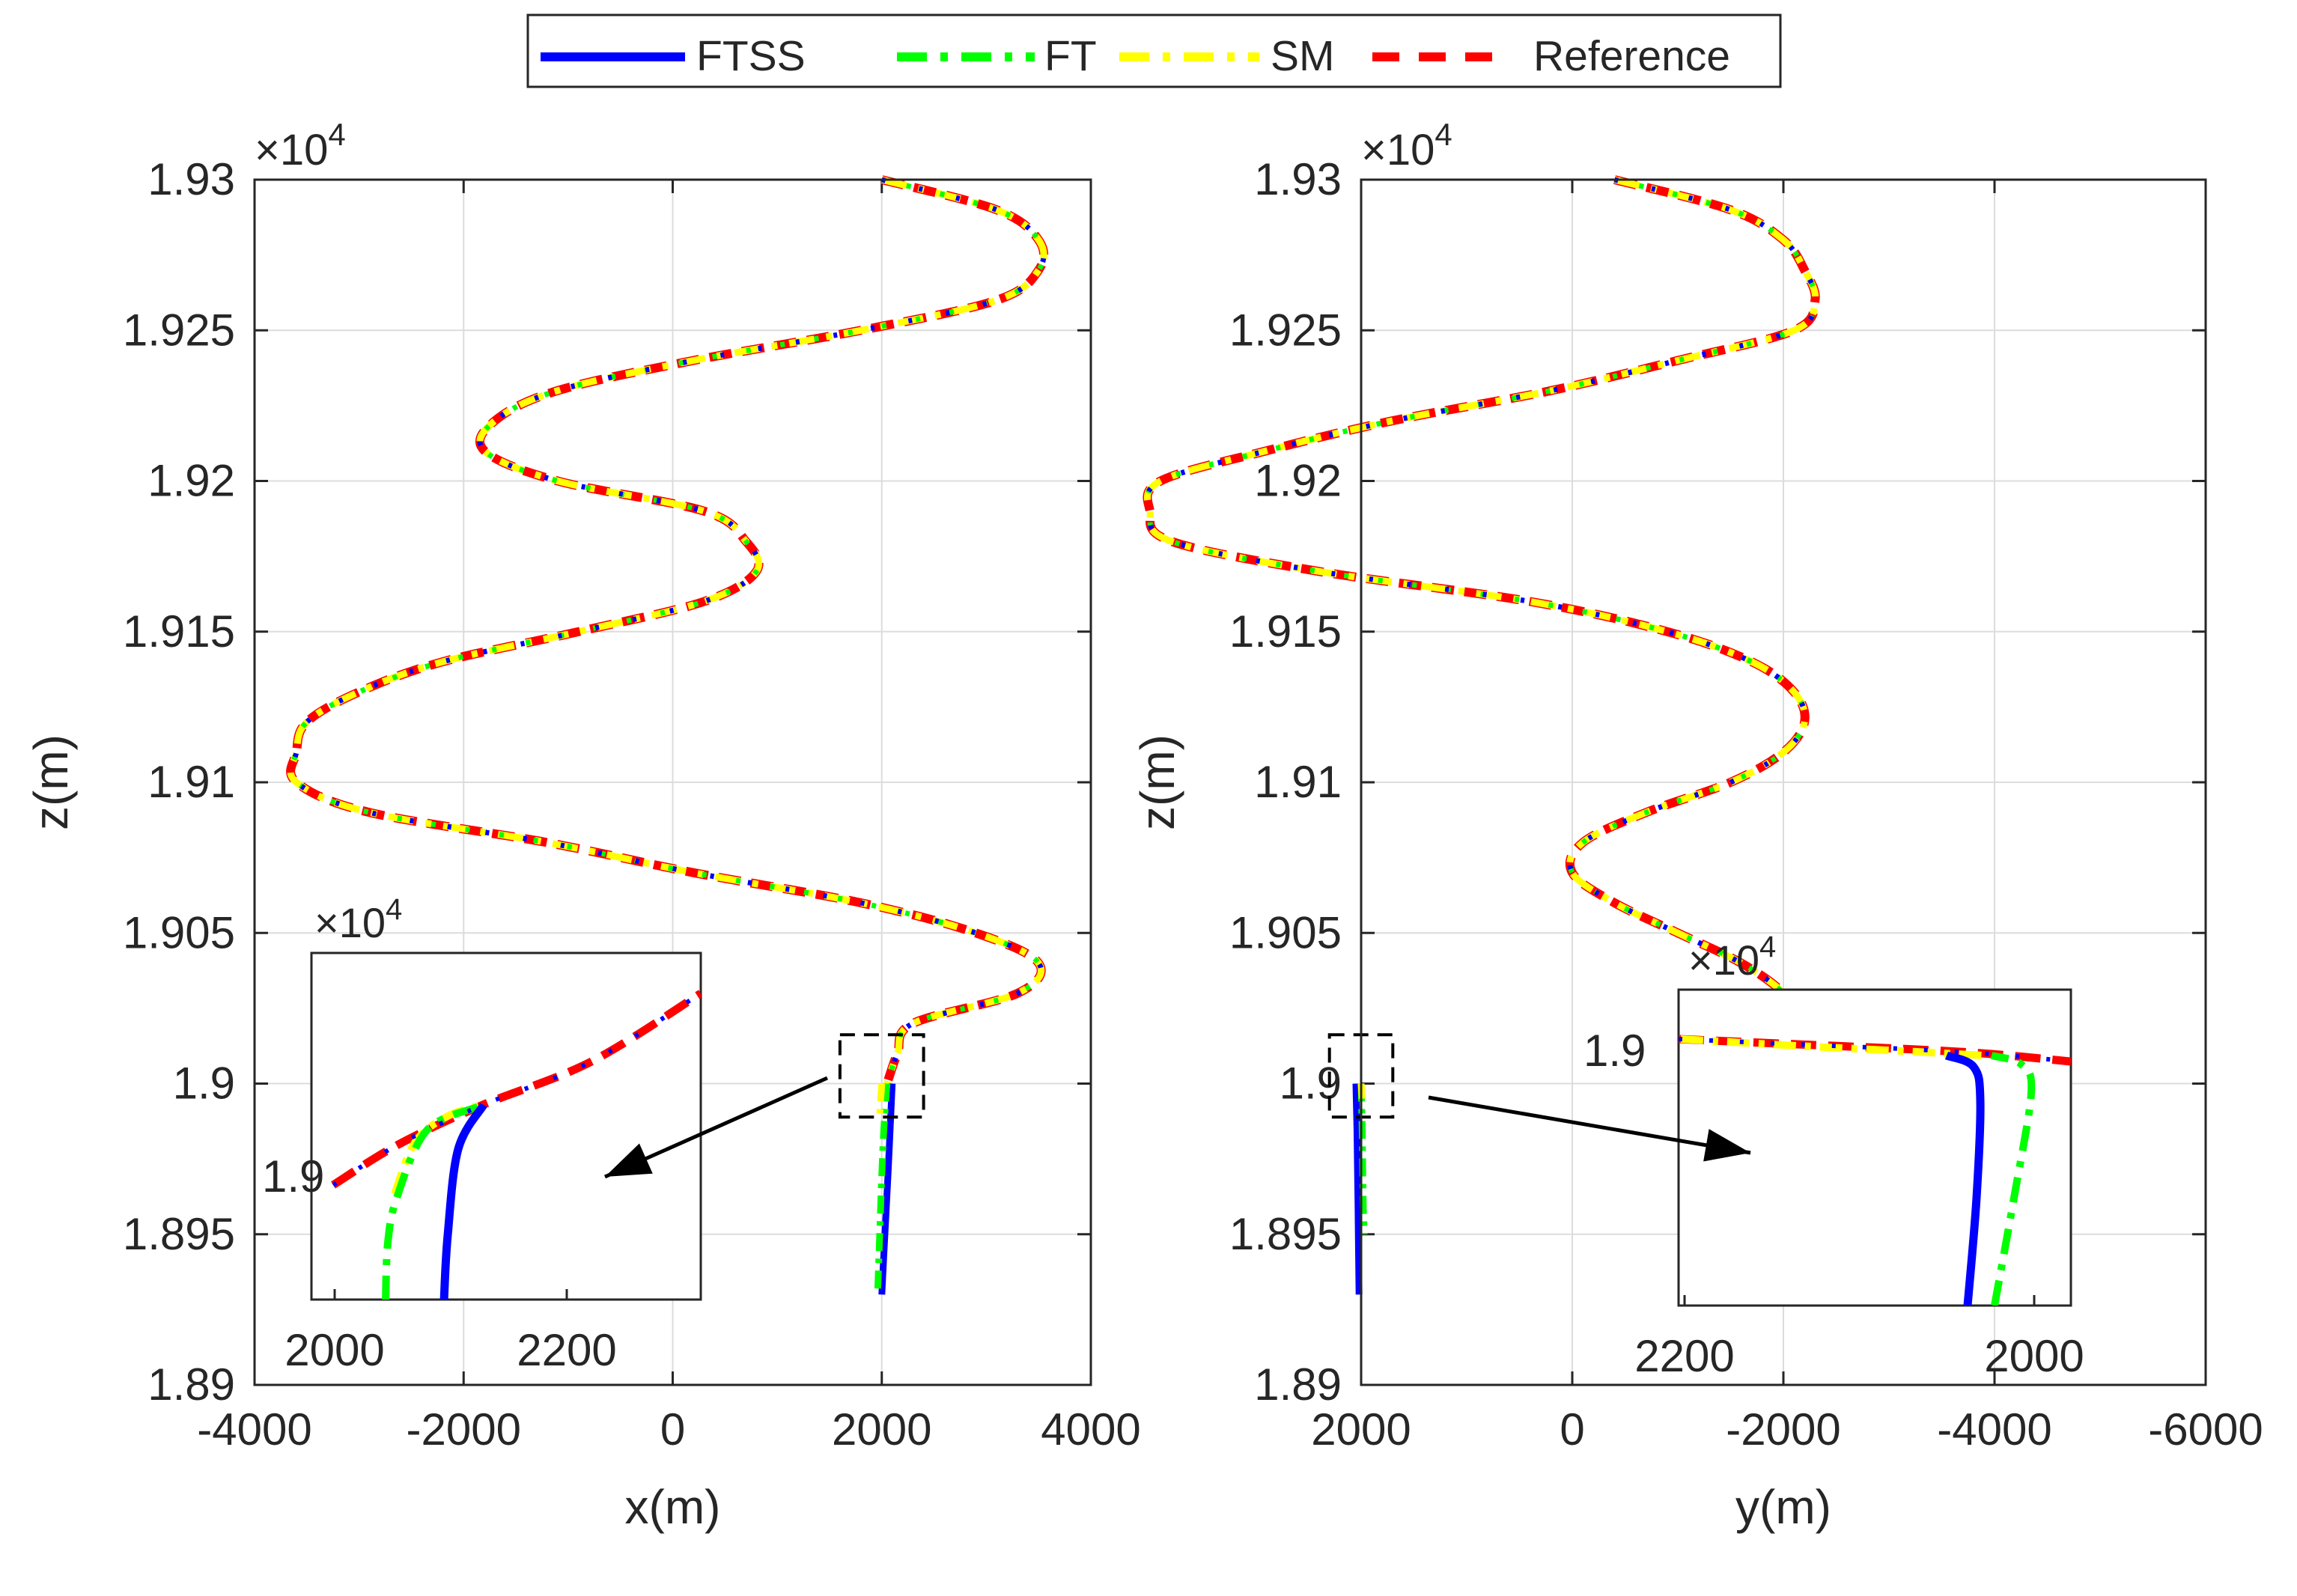  Describe the element at coordinates (673, 1507) in the screenshot. I see `x-axis-label: x(m)` at that location.